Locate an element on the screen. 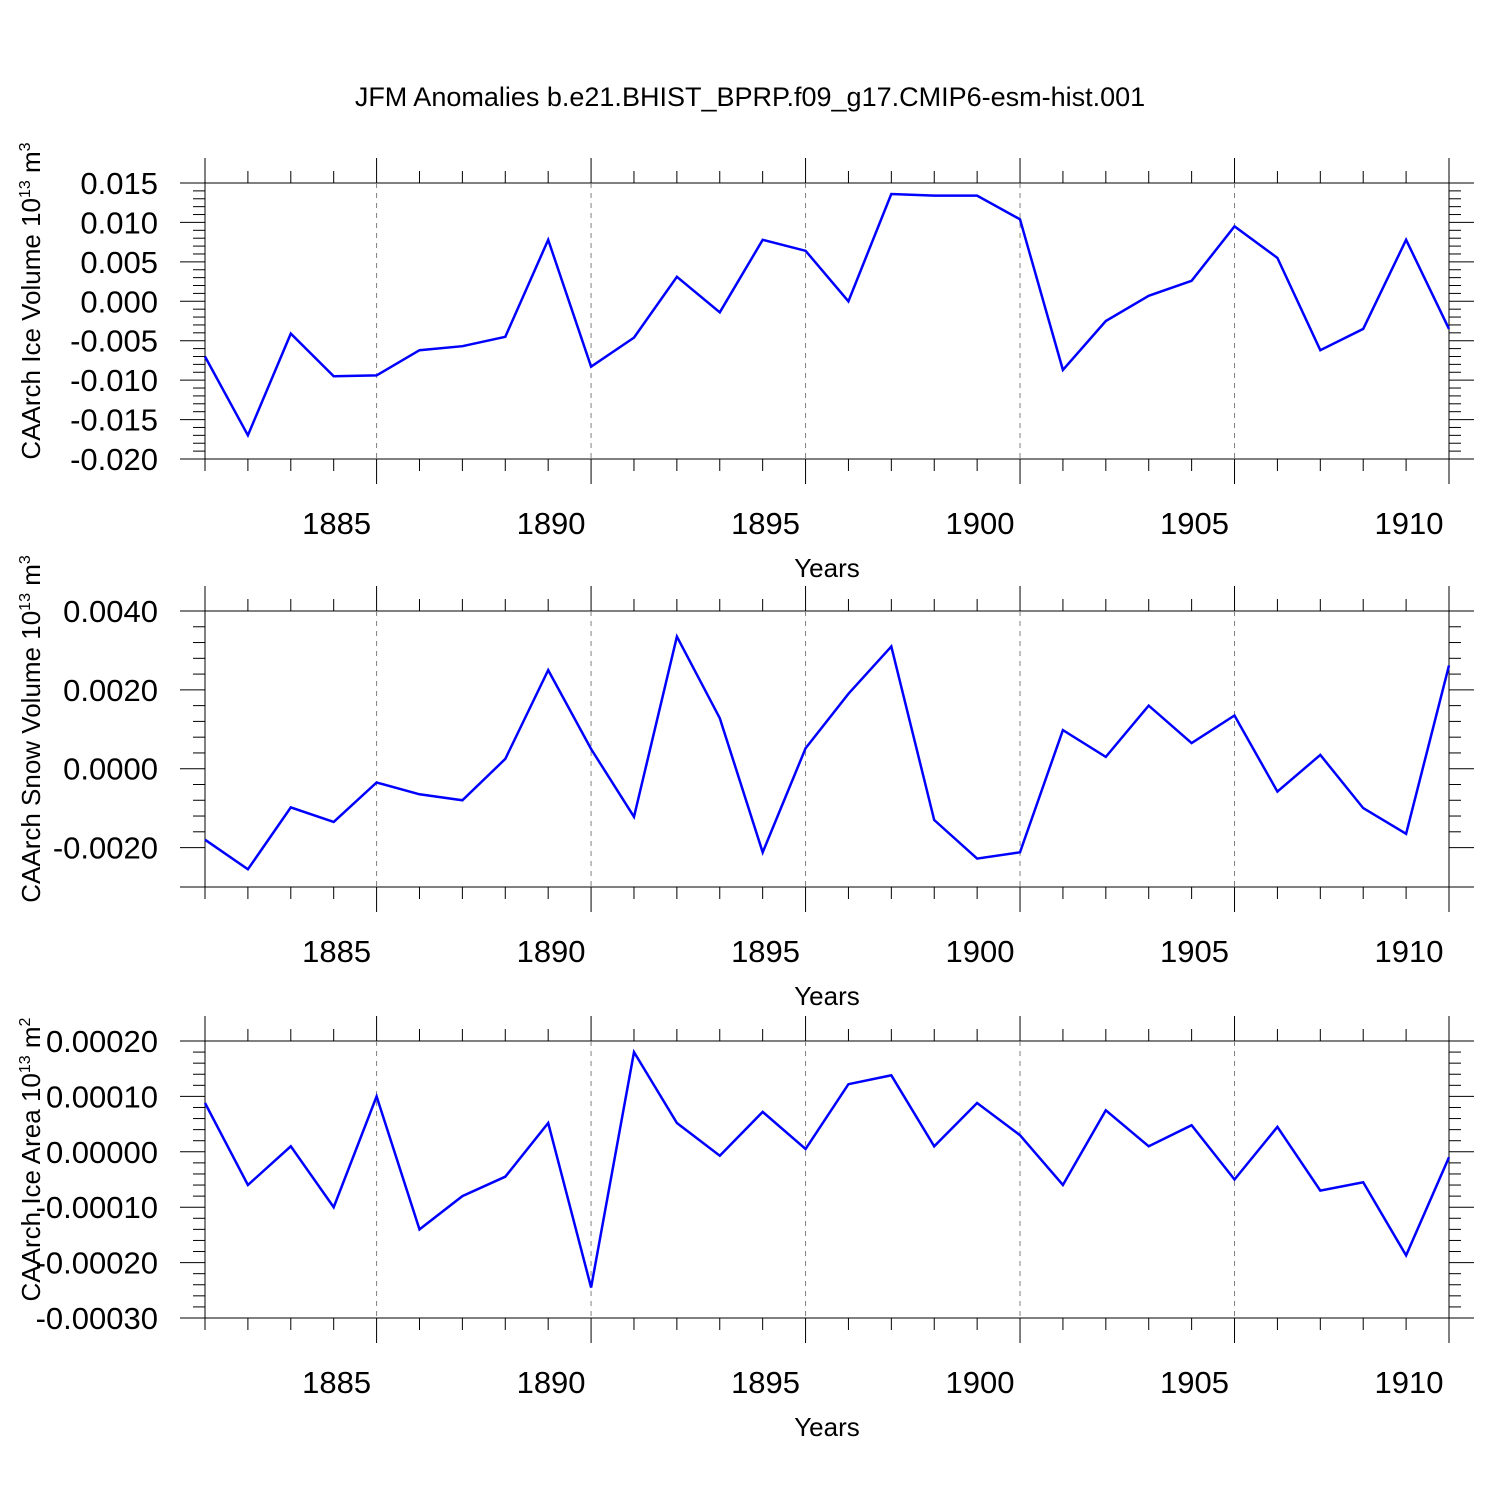  y-tick-label: -0.00030 is located at coordinates (97, 1318).